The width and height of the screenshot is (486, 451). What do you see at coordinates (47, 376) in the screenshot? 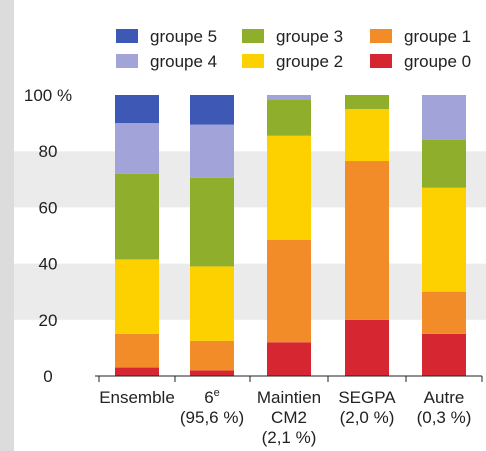
I see `y-tick-label: 0` at bounding box center [47, 376].